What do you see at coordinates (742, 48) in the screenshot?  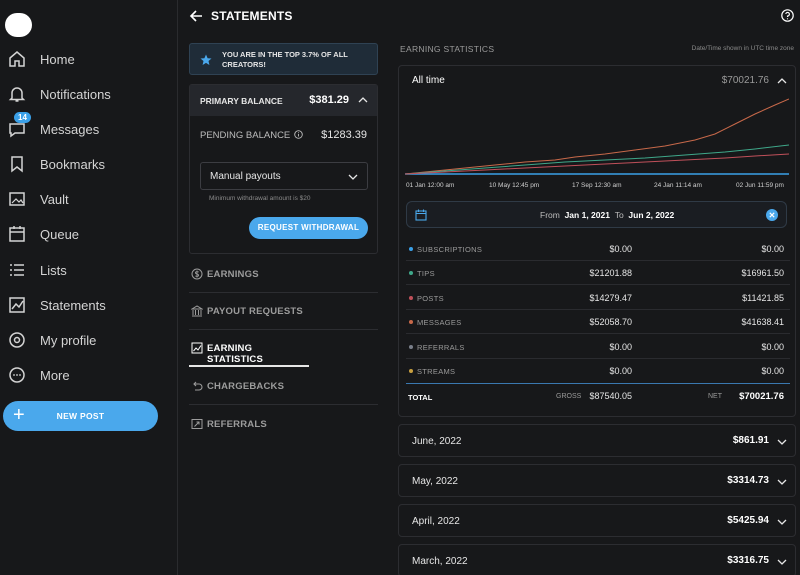 I see `timezone-note: Date/Time shown in UTC time zone` at bounding box center [742, 48].